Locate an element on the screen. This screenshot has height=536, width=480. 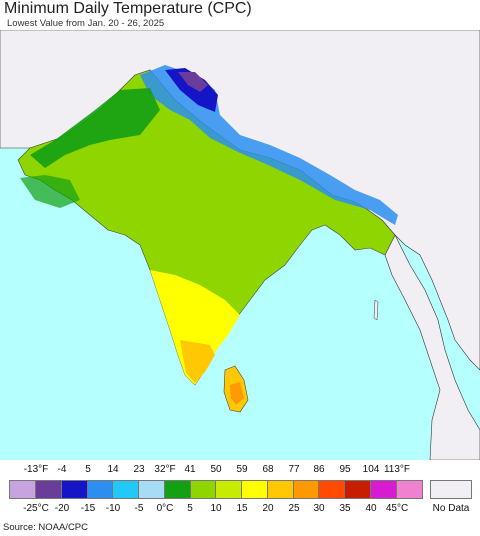
map-title: Minimum Daily Temperature (CPC) is located at coordinates (128, 8).